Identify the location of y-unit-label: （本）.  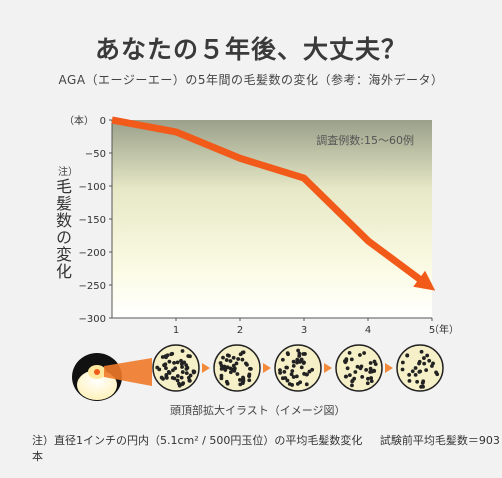
(79, 120).